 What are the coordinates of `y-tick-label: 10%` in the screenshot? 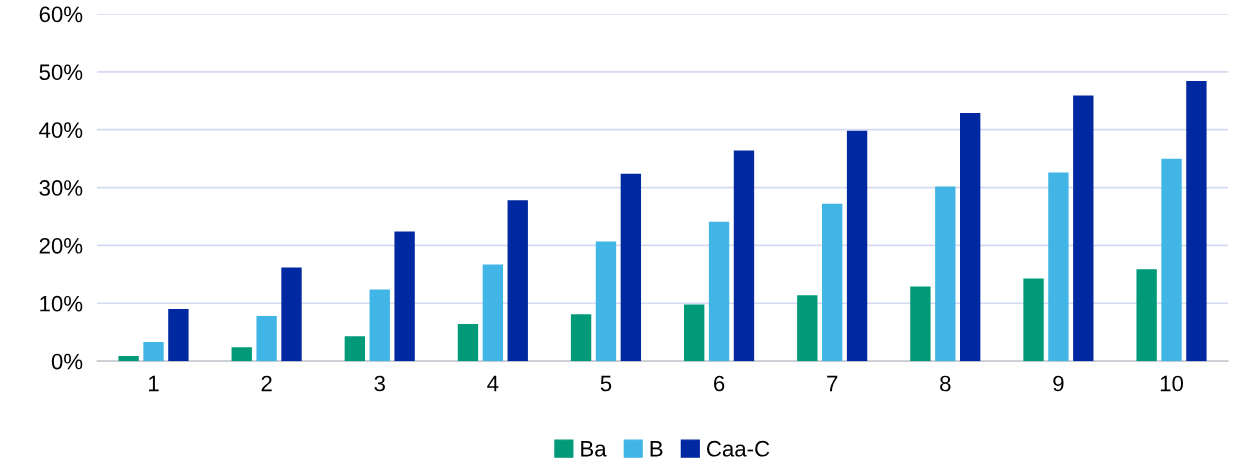 It's located at (61, 303).